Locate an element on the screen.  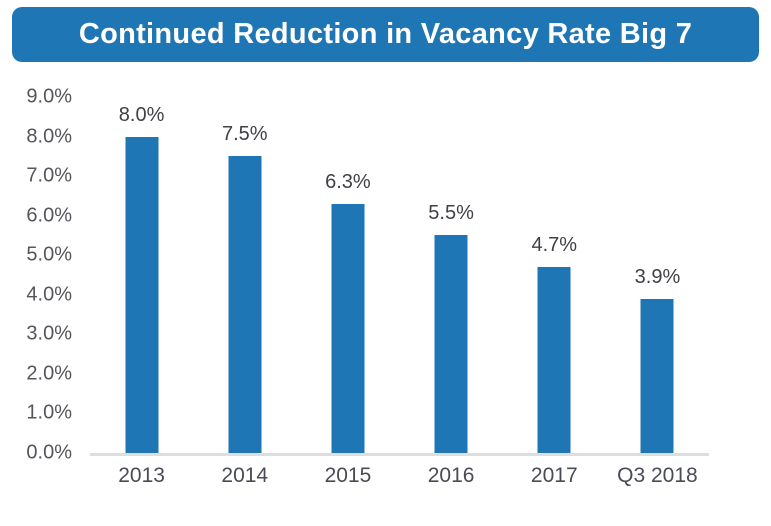
x-axis-label: 2015 is located at coordinates (348, 475).